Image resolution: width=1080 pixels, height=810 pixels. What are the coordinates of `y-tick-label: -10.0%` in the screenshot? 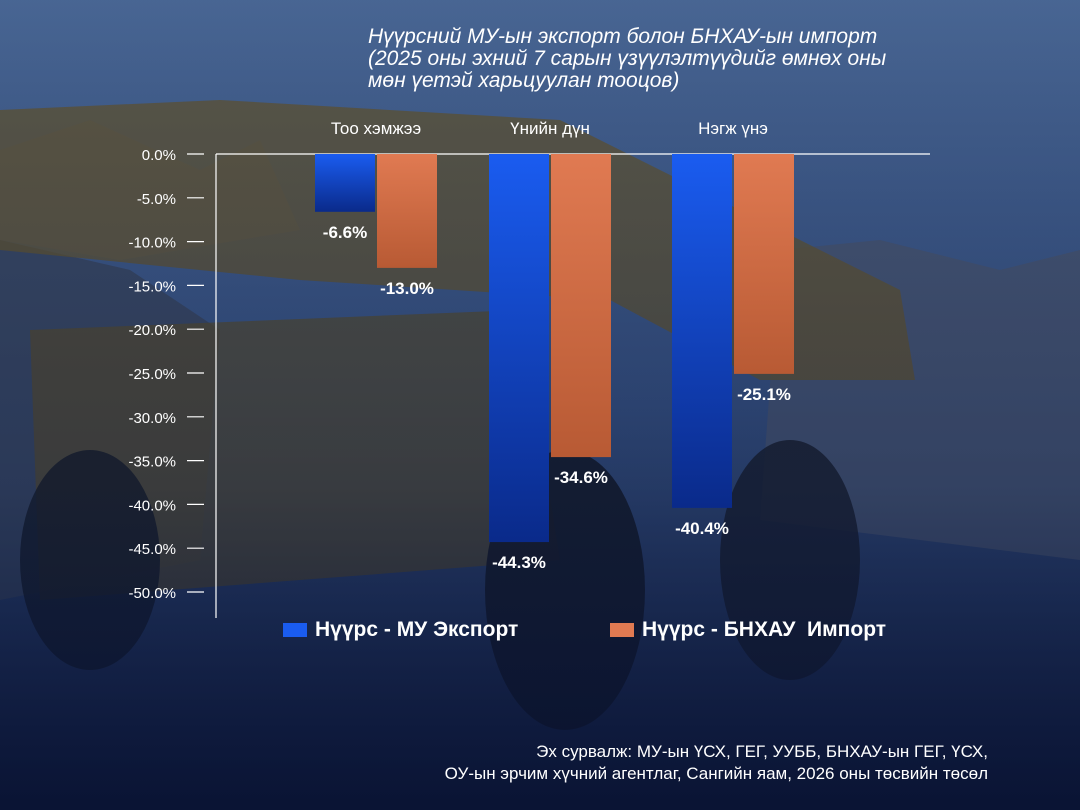 It's located at (152, 243).